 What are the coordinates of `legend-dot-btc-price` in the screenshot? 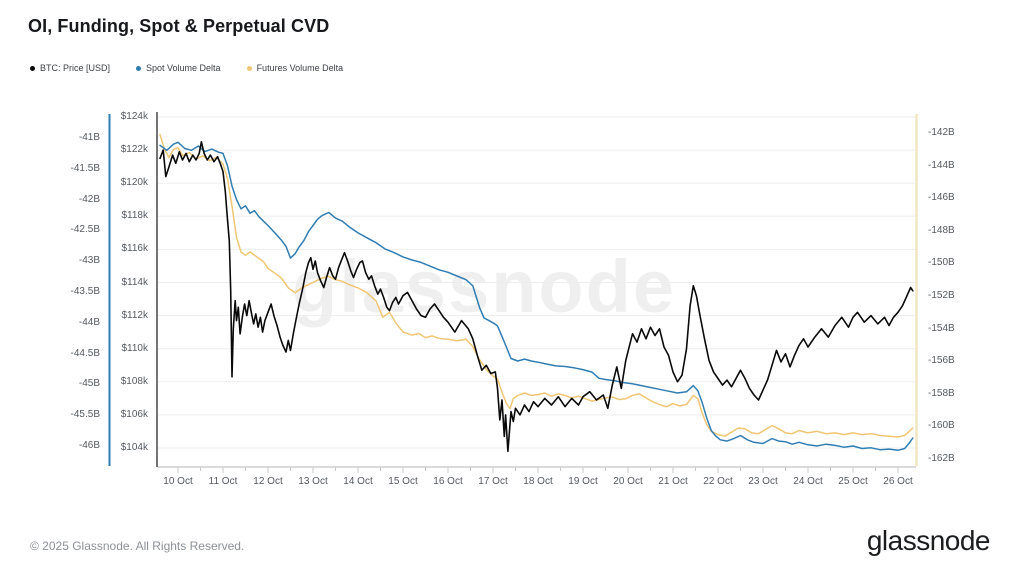 It's located at (32, 68).